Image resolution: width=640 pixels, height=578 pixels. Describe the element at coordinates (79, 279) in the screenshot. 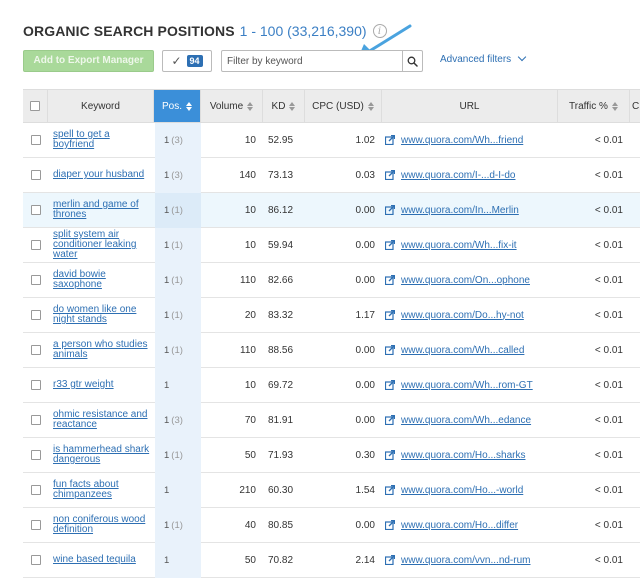

I see `keyword-link: david bowie saxophone` at that location.